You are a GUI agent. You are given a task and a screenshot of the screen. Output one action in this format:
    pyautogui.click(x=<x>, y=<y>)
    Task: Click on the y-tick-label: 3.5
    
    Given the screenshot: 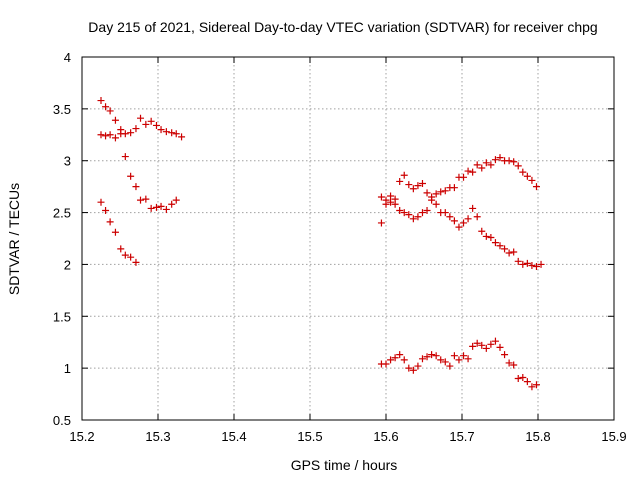 What is the action you would take?
    pyautogui.click(x=62, y=109)
    